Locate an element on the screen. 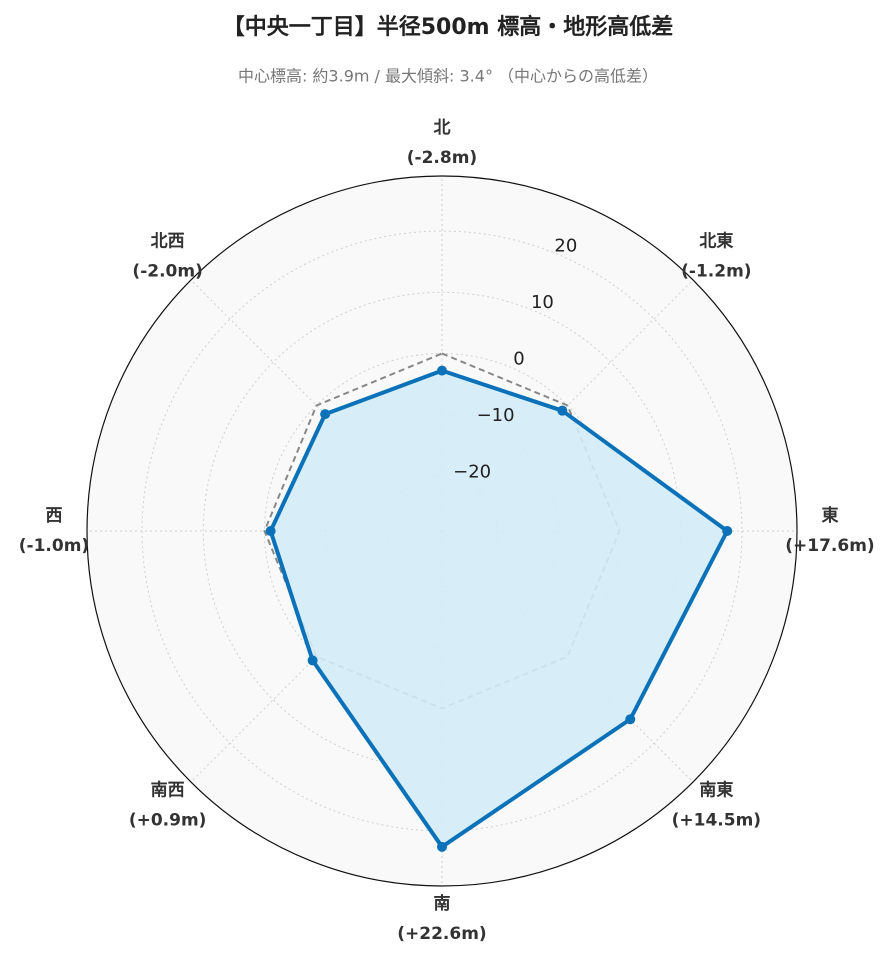 This screenshot has height=966, width=896. category-label: 南西 is located at coordinates (168, 789).